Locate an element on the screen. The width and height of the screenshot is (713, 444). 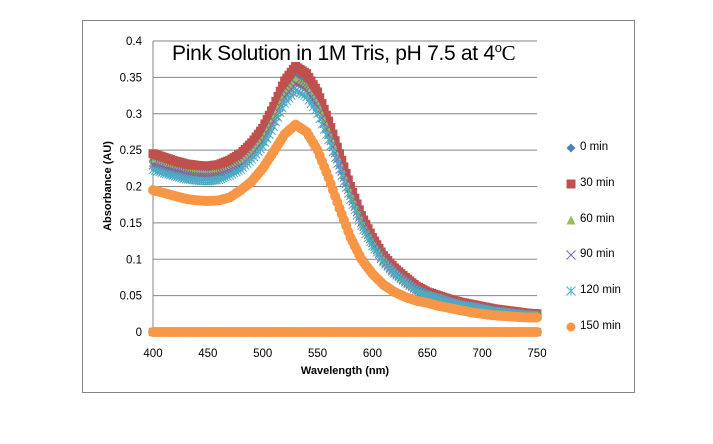
legend-square-icon is located at coordinates (571, 184).